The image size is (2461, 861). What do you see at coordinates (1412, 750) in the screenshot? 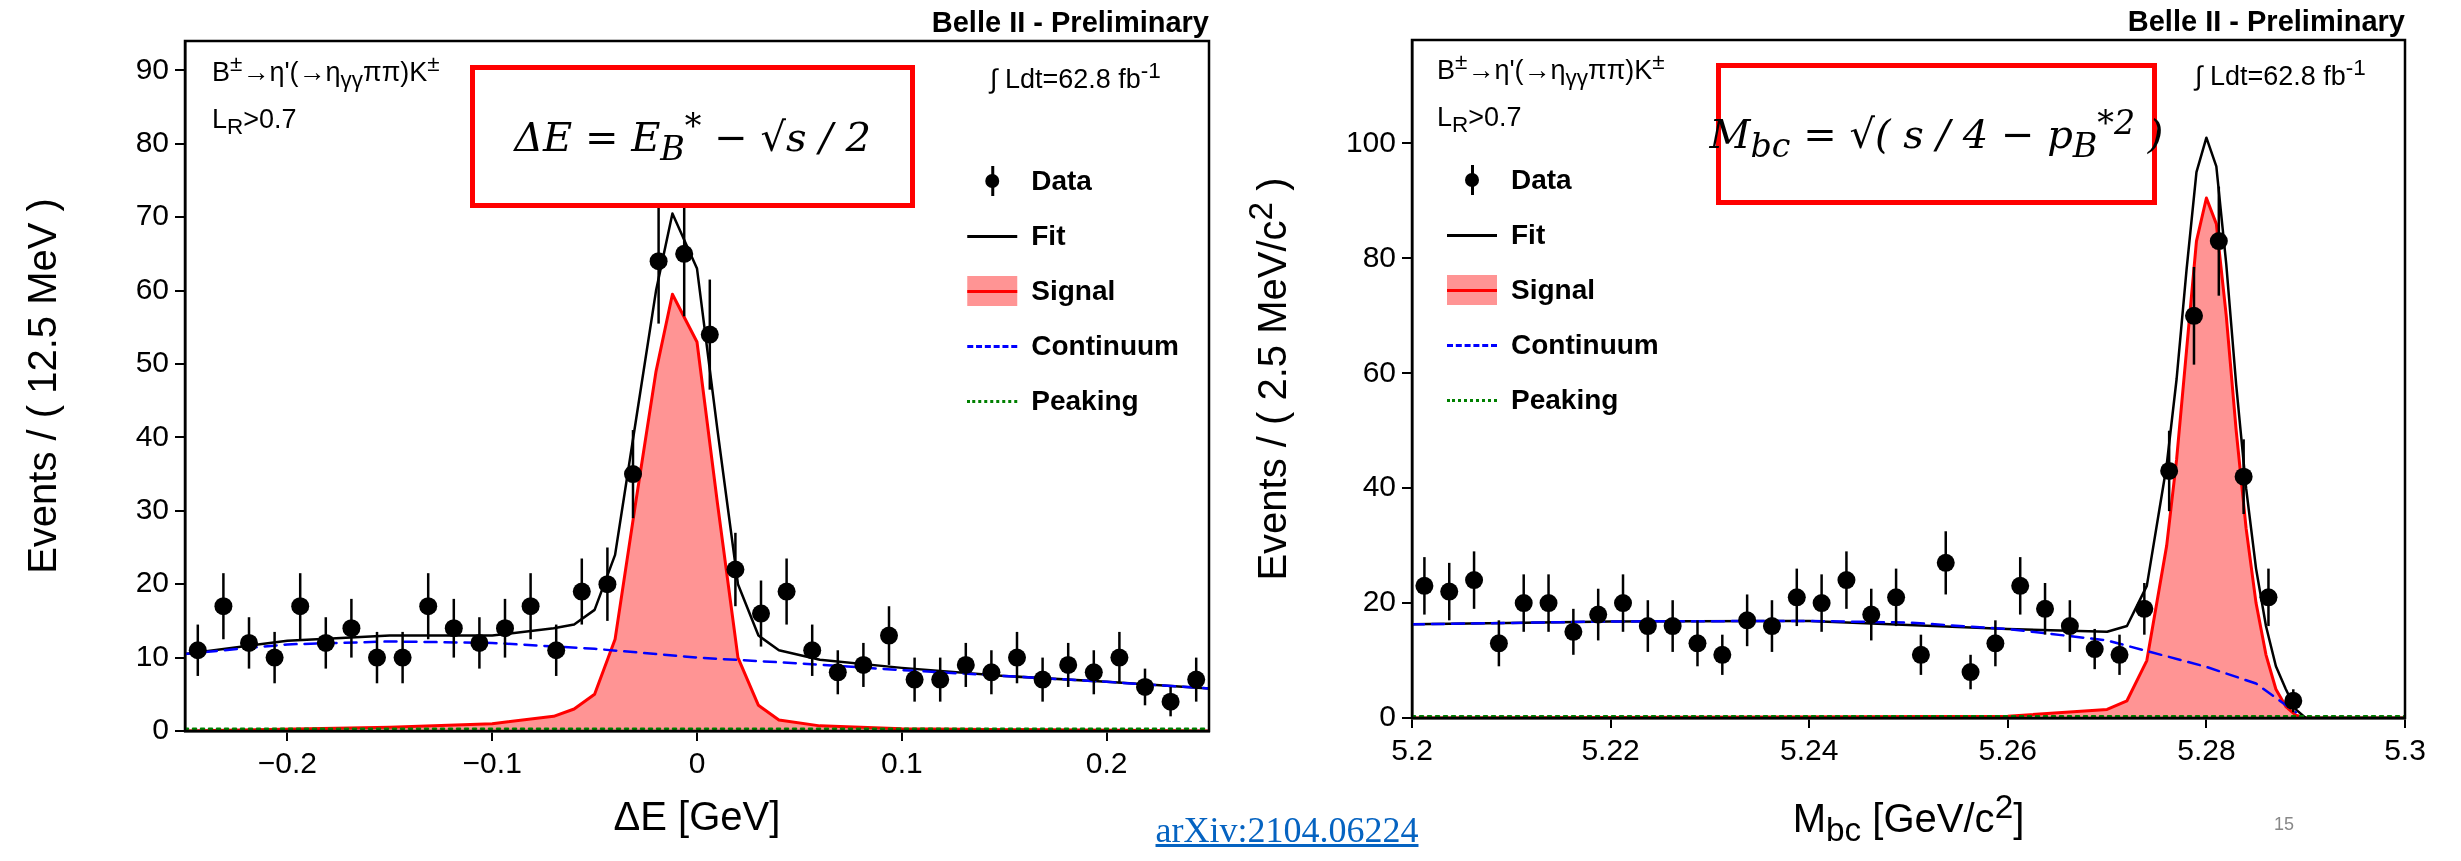
I see `x-tick-label: 5.2` at bounding box center [1412, 750].